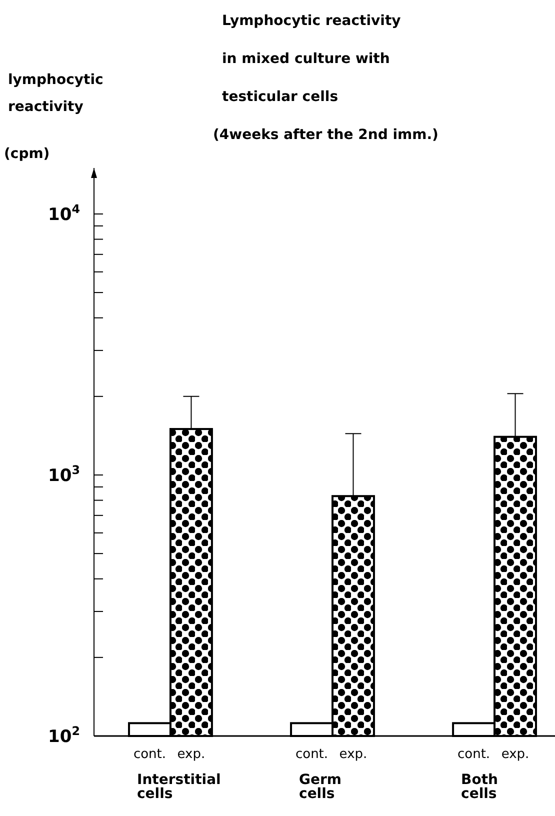 Image resolution: width=555 pixels, height=816 pixels. I want to click on y-tick-label: 10$^{4}$, so click(64, 213).